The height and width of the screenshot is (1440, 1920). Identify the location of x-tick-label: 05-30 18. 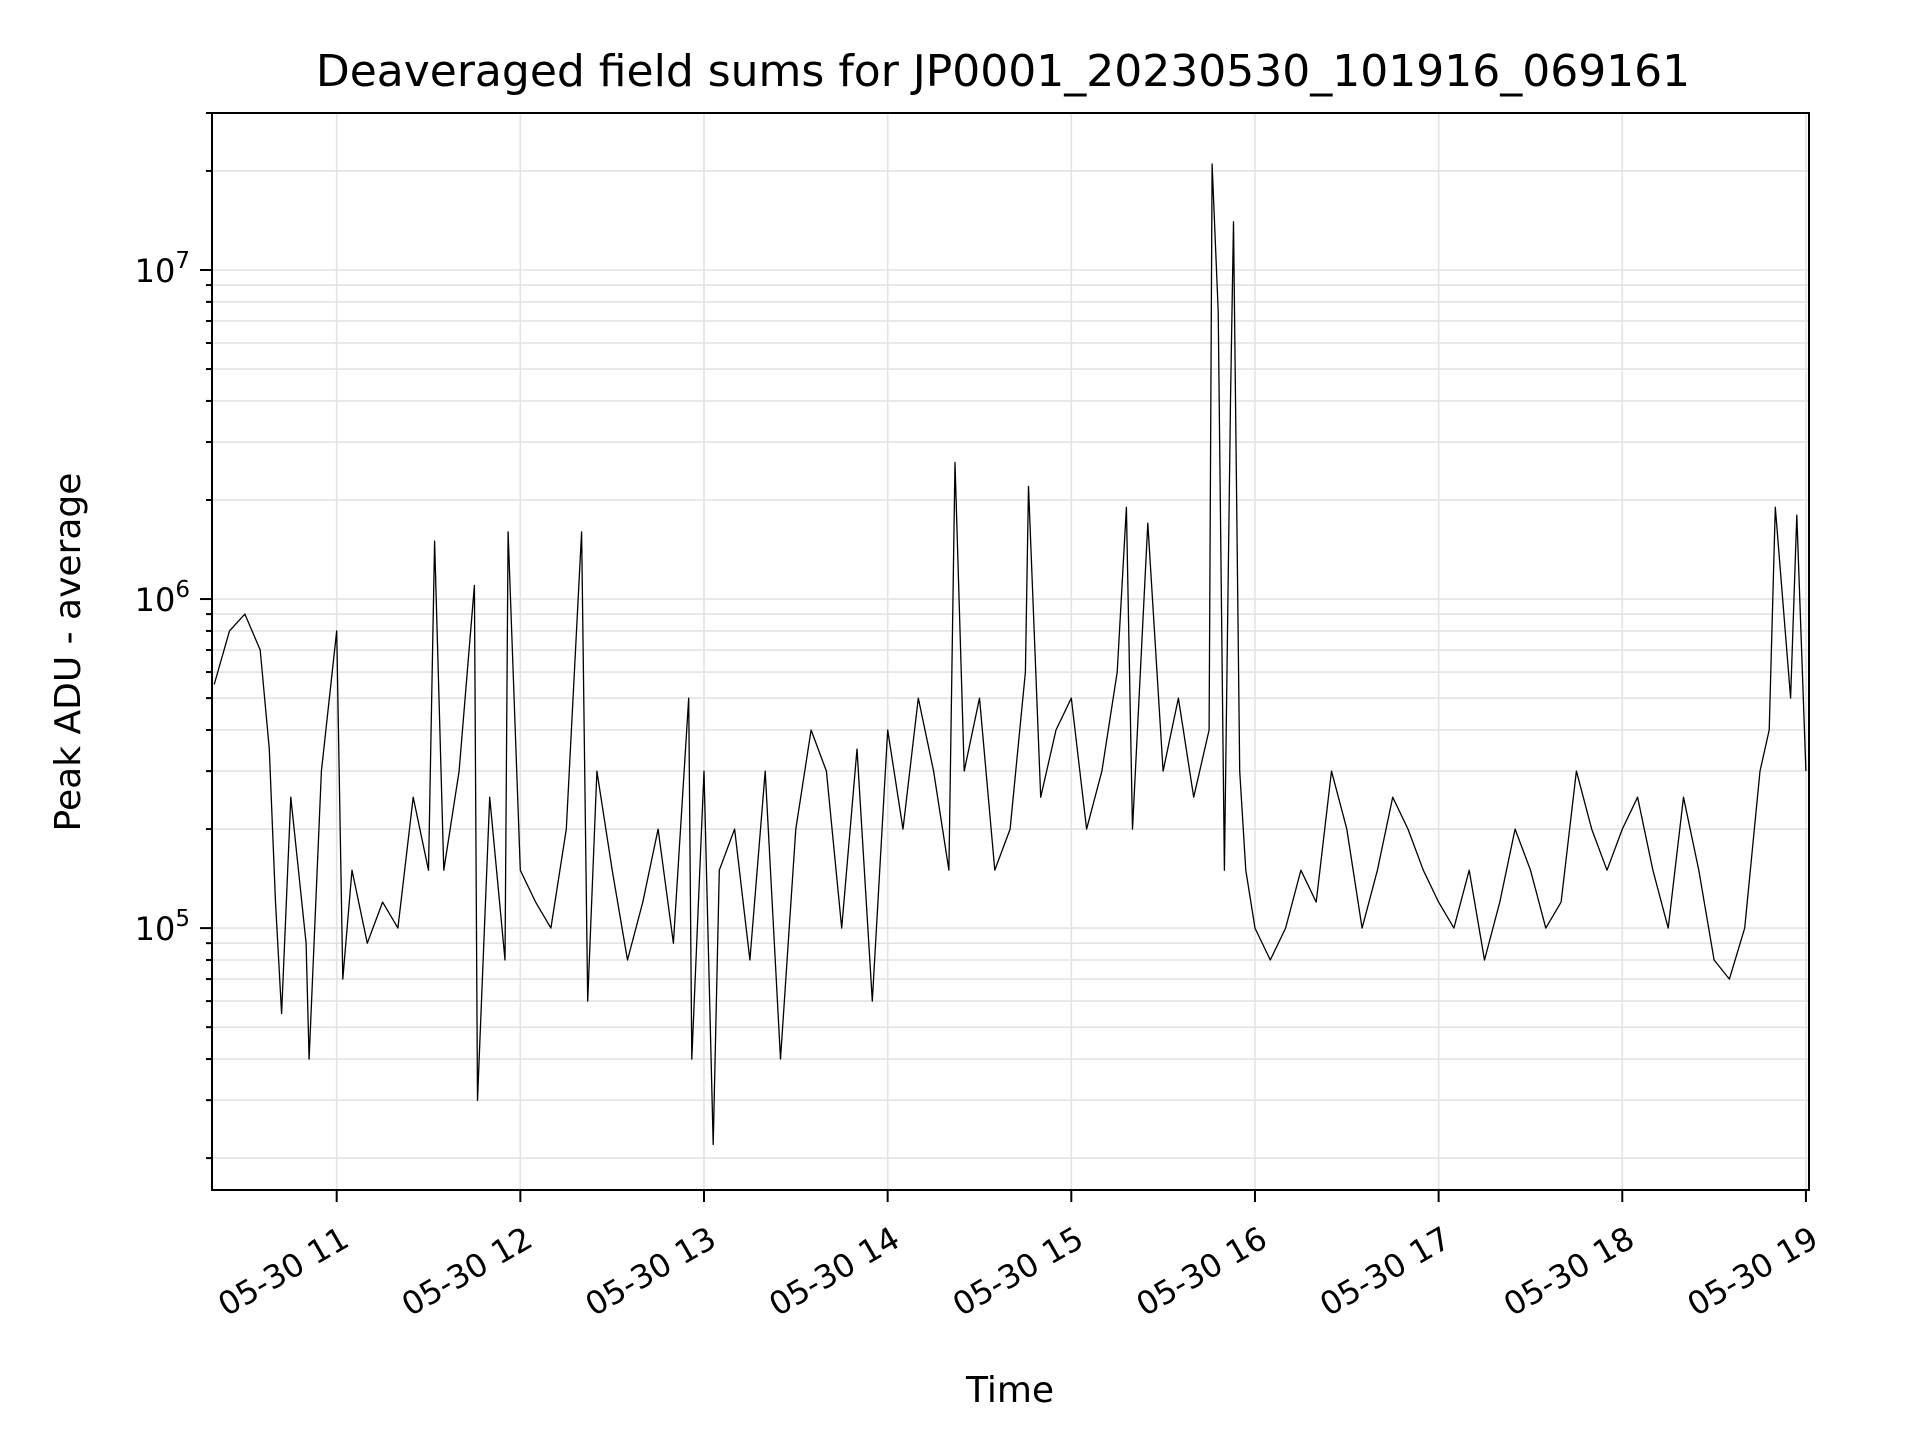
(1569, 1271).